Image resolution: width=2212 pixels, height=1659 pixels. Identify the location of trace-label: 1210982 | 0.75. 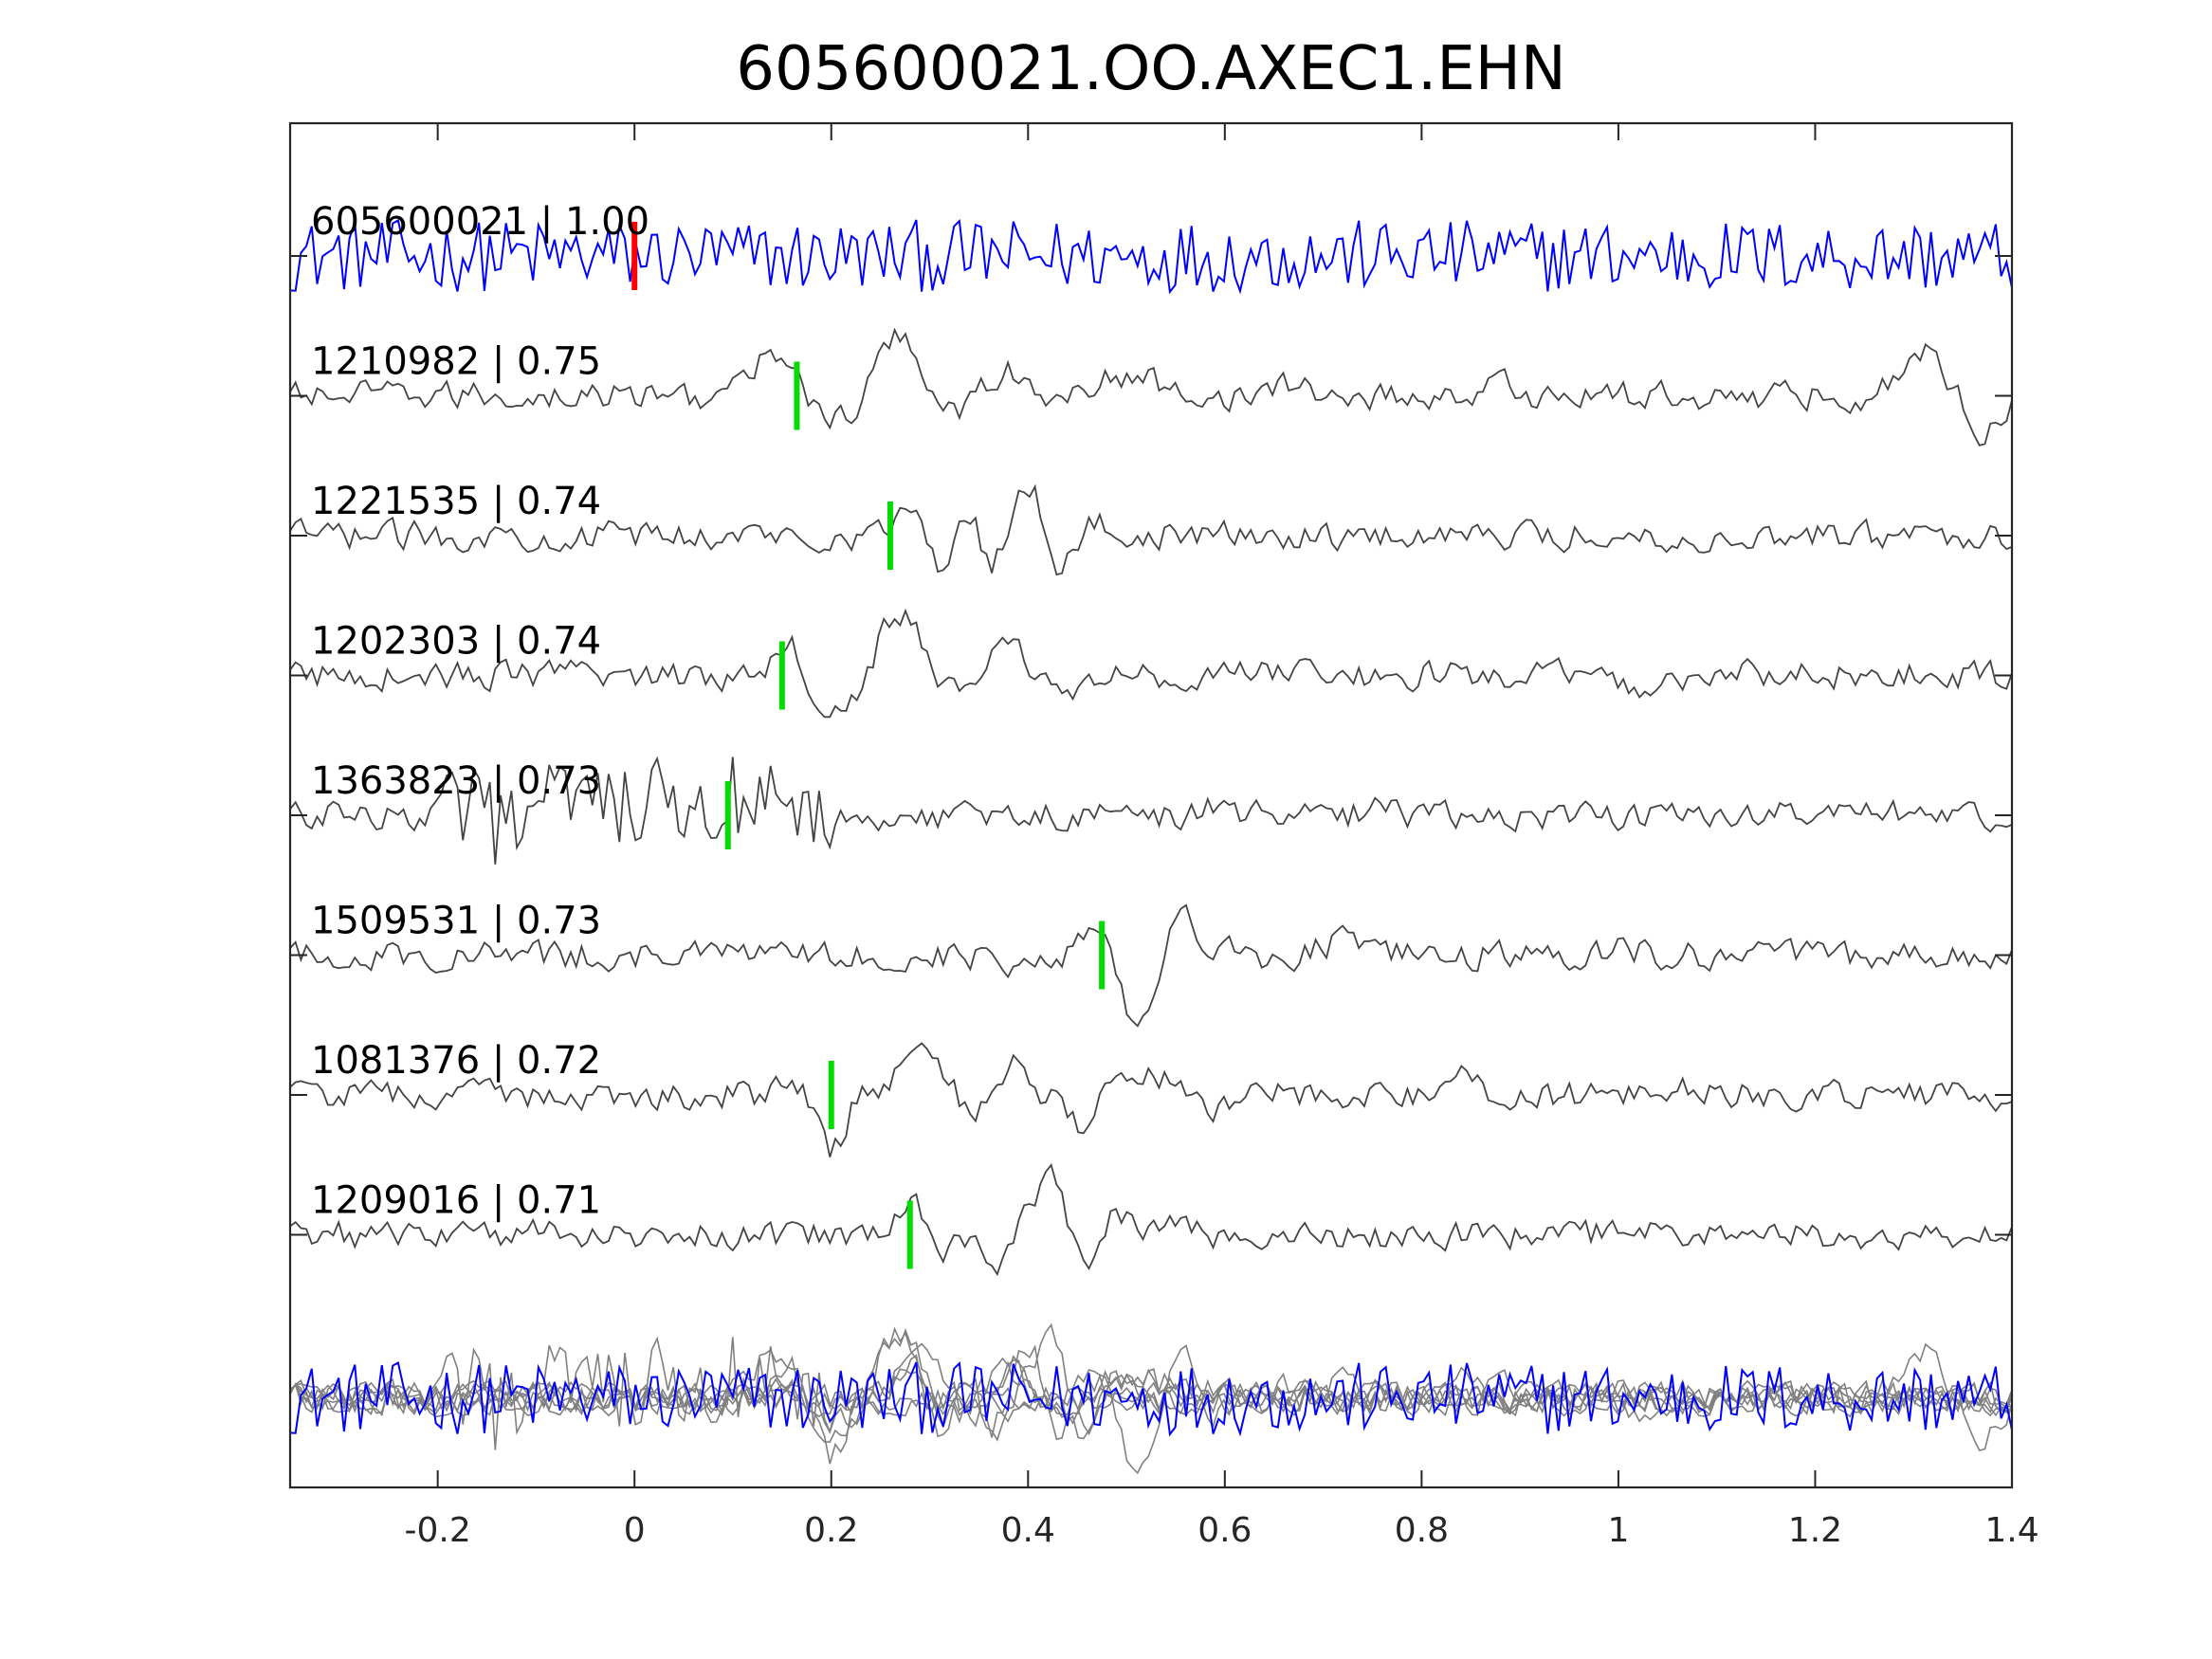
(456, 362).